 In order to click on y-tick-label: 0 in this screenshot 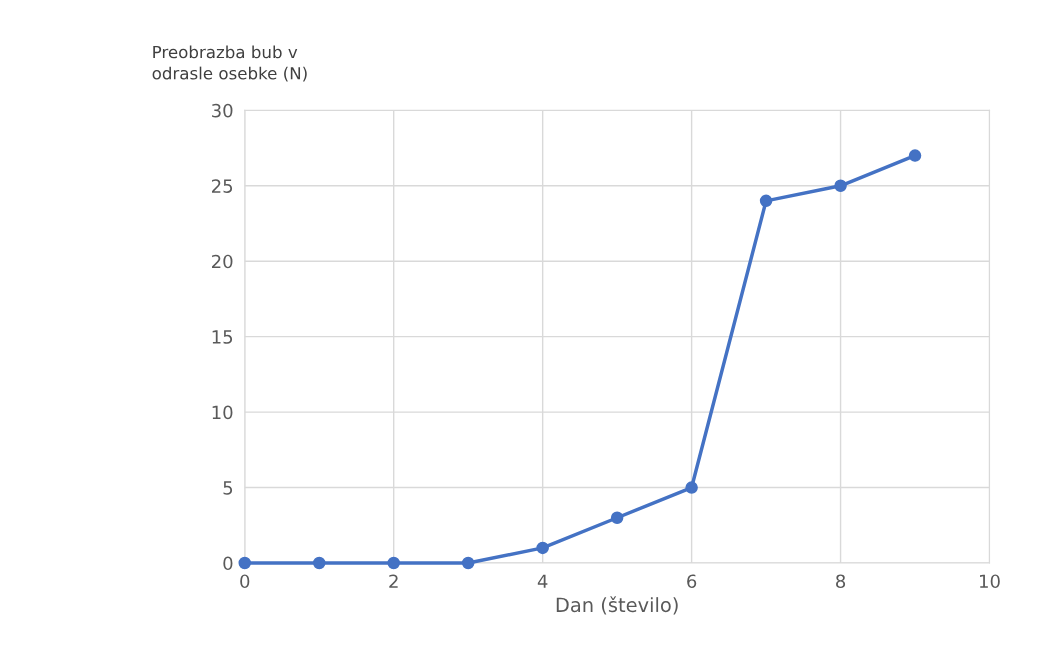, I will do `click(228, 563)`.